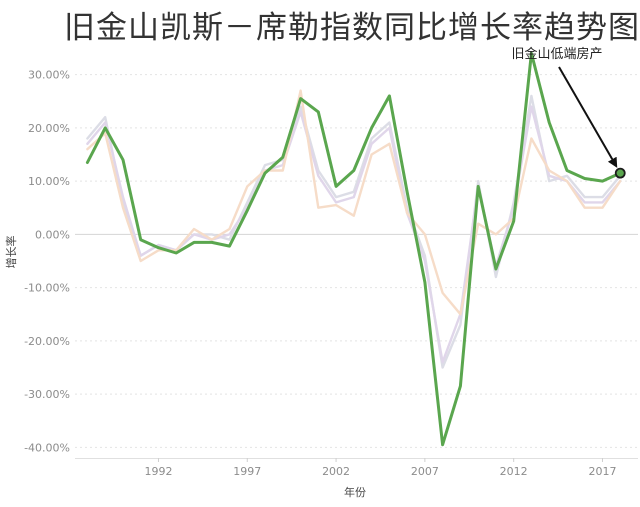  What do you see at coordinates (336, 471) in the screenshot?
I see `x-tick-label: 2002` at bounding box center [336, 471].